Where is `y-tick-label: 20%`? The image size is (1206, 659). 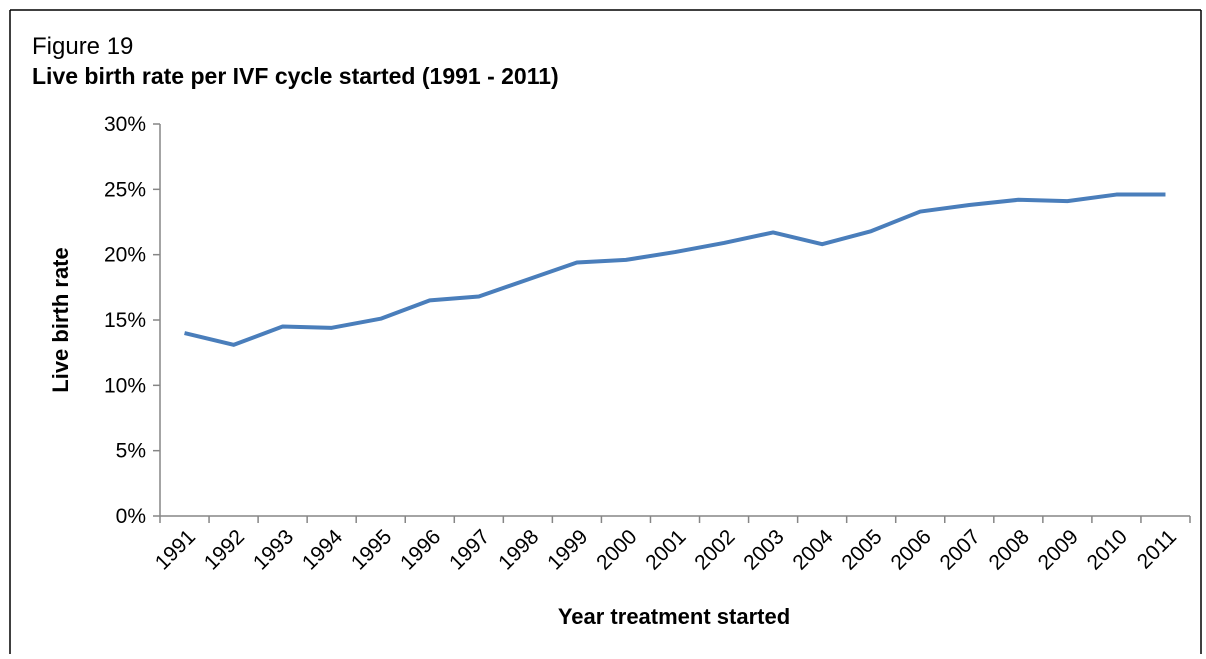 y-tick-label: 20% is located at coordinates (125, 255).